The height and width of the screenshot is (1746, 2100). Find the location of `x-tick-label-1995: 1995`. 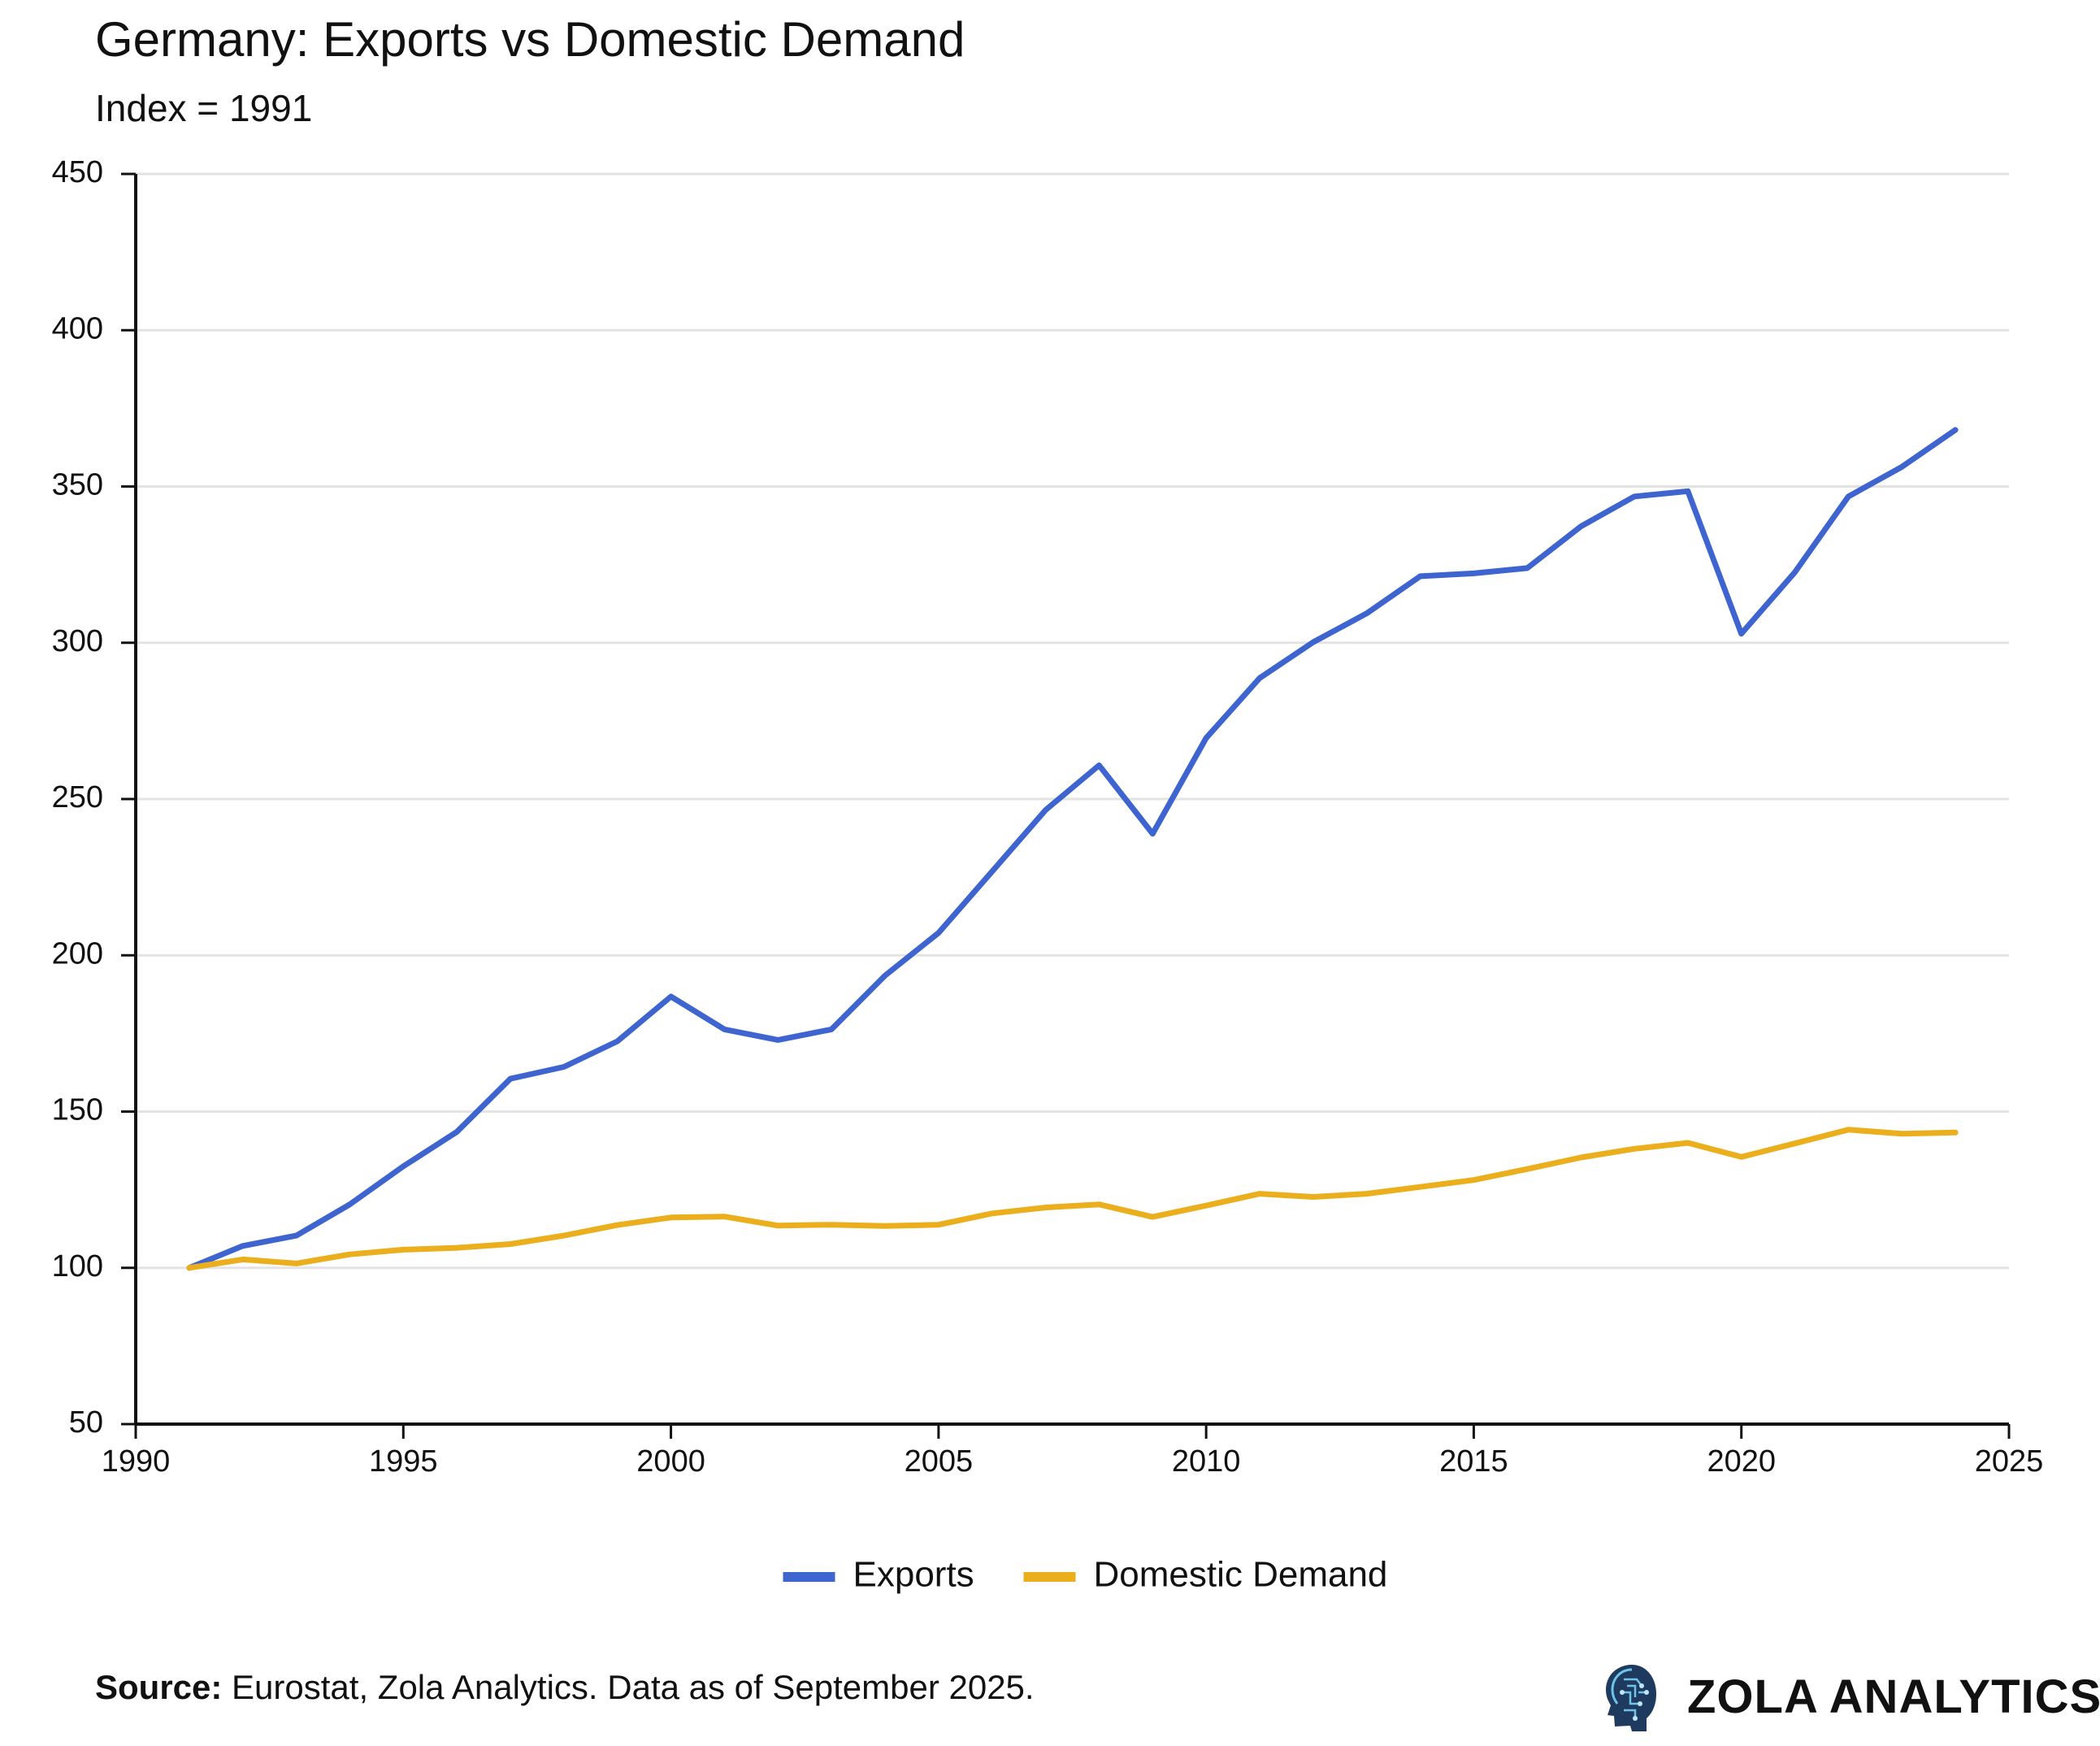

x-tick-label-1995: 1995 is located at coordinates (403, 1462).